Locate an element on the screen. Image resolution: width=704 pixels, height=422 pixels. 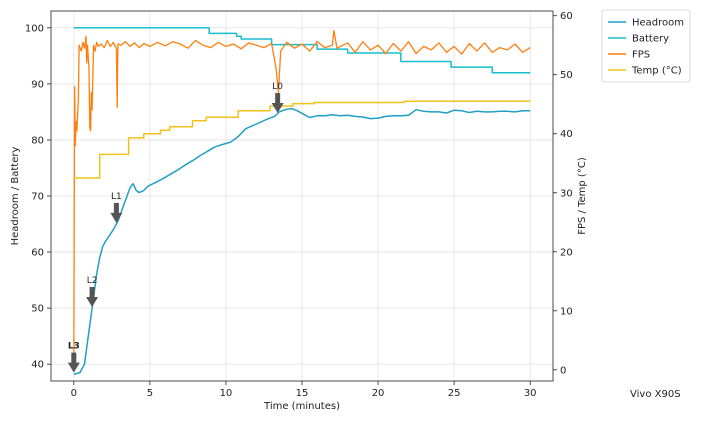
y-axis-label-right: FPS / Temp (°C) is located at coordinates (582, 196).